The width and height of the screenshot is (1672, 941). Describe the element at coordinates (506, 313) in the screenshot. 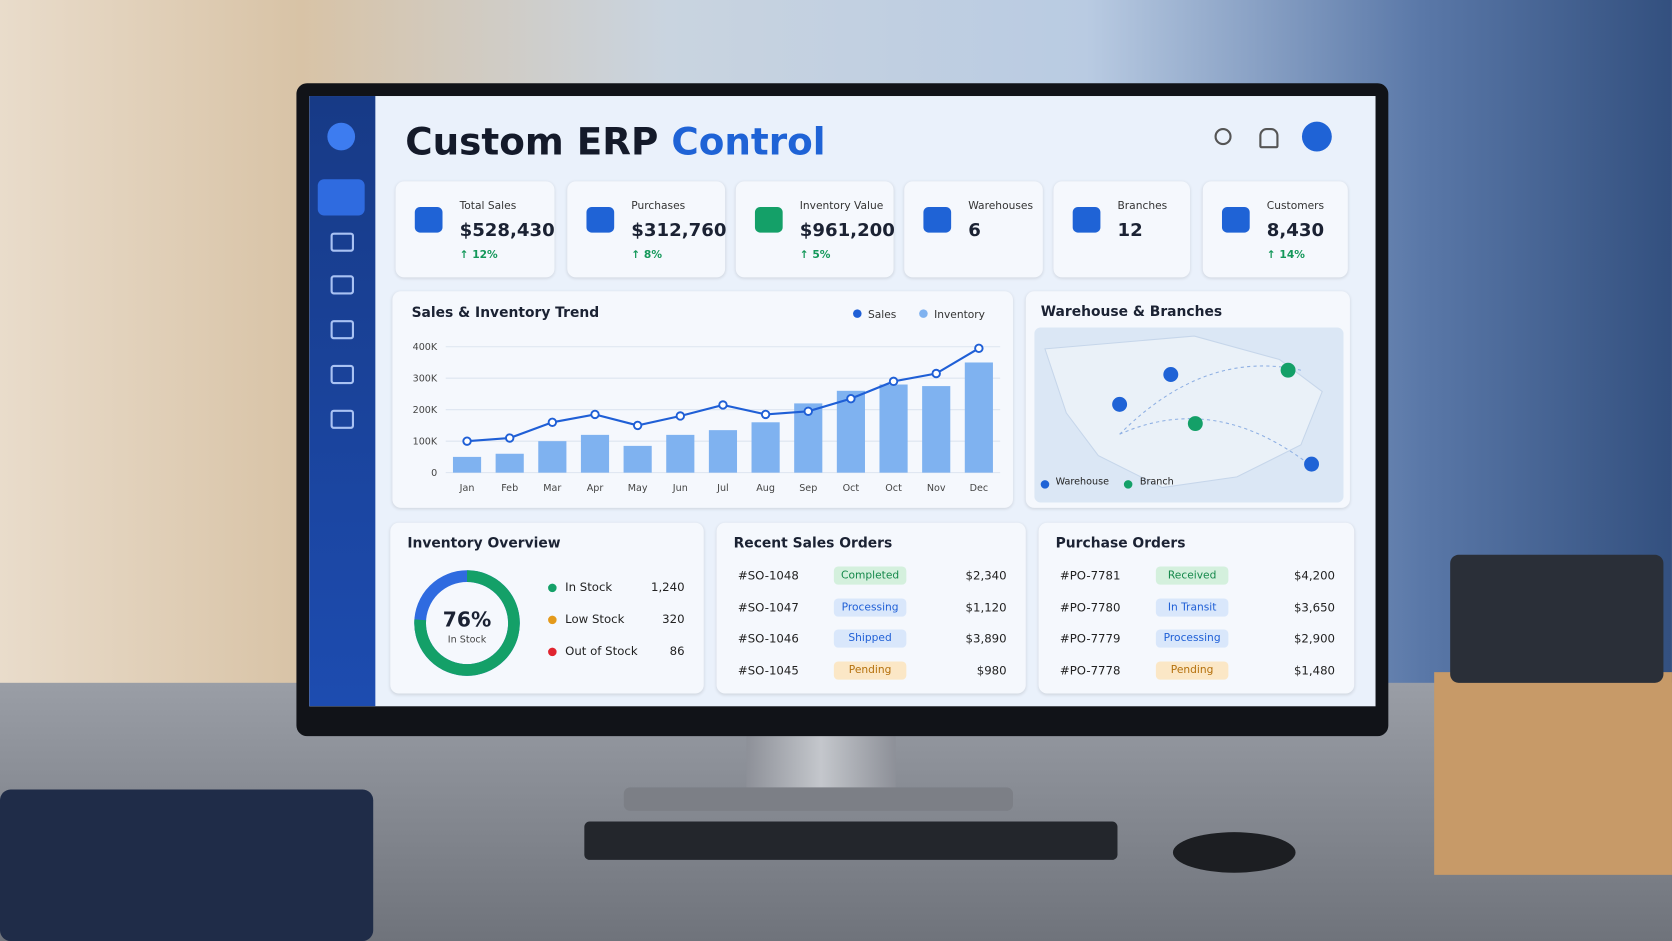

I see `chart-title: Sales & Inventory Trend` at that location.